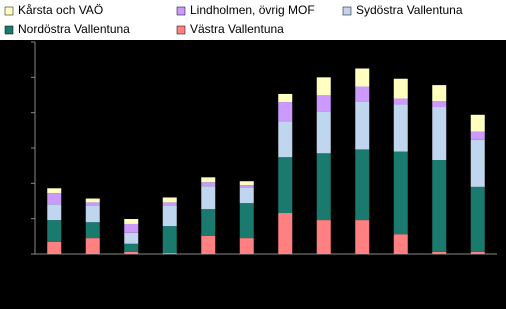  I want to click on legend-box, so click(253, 20).